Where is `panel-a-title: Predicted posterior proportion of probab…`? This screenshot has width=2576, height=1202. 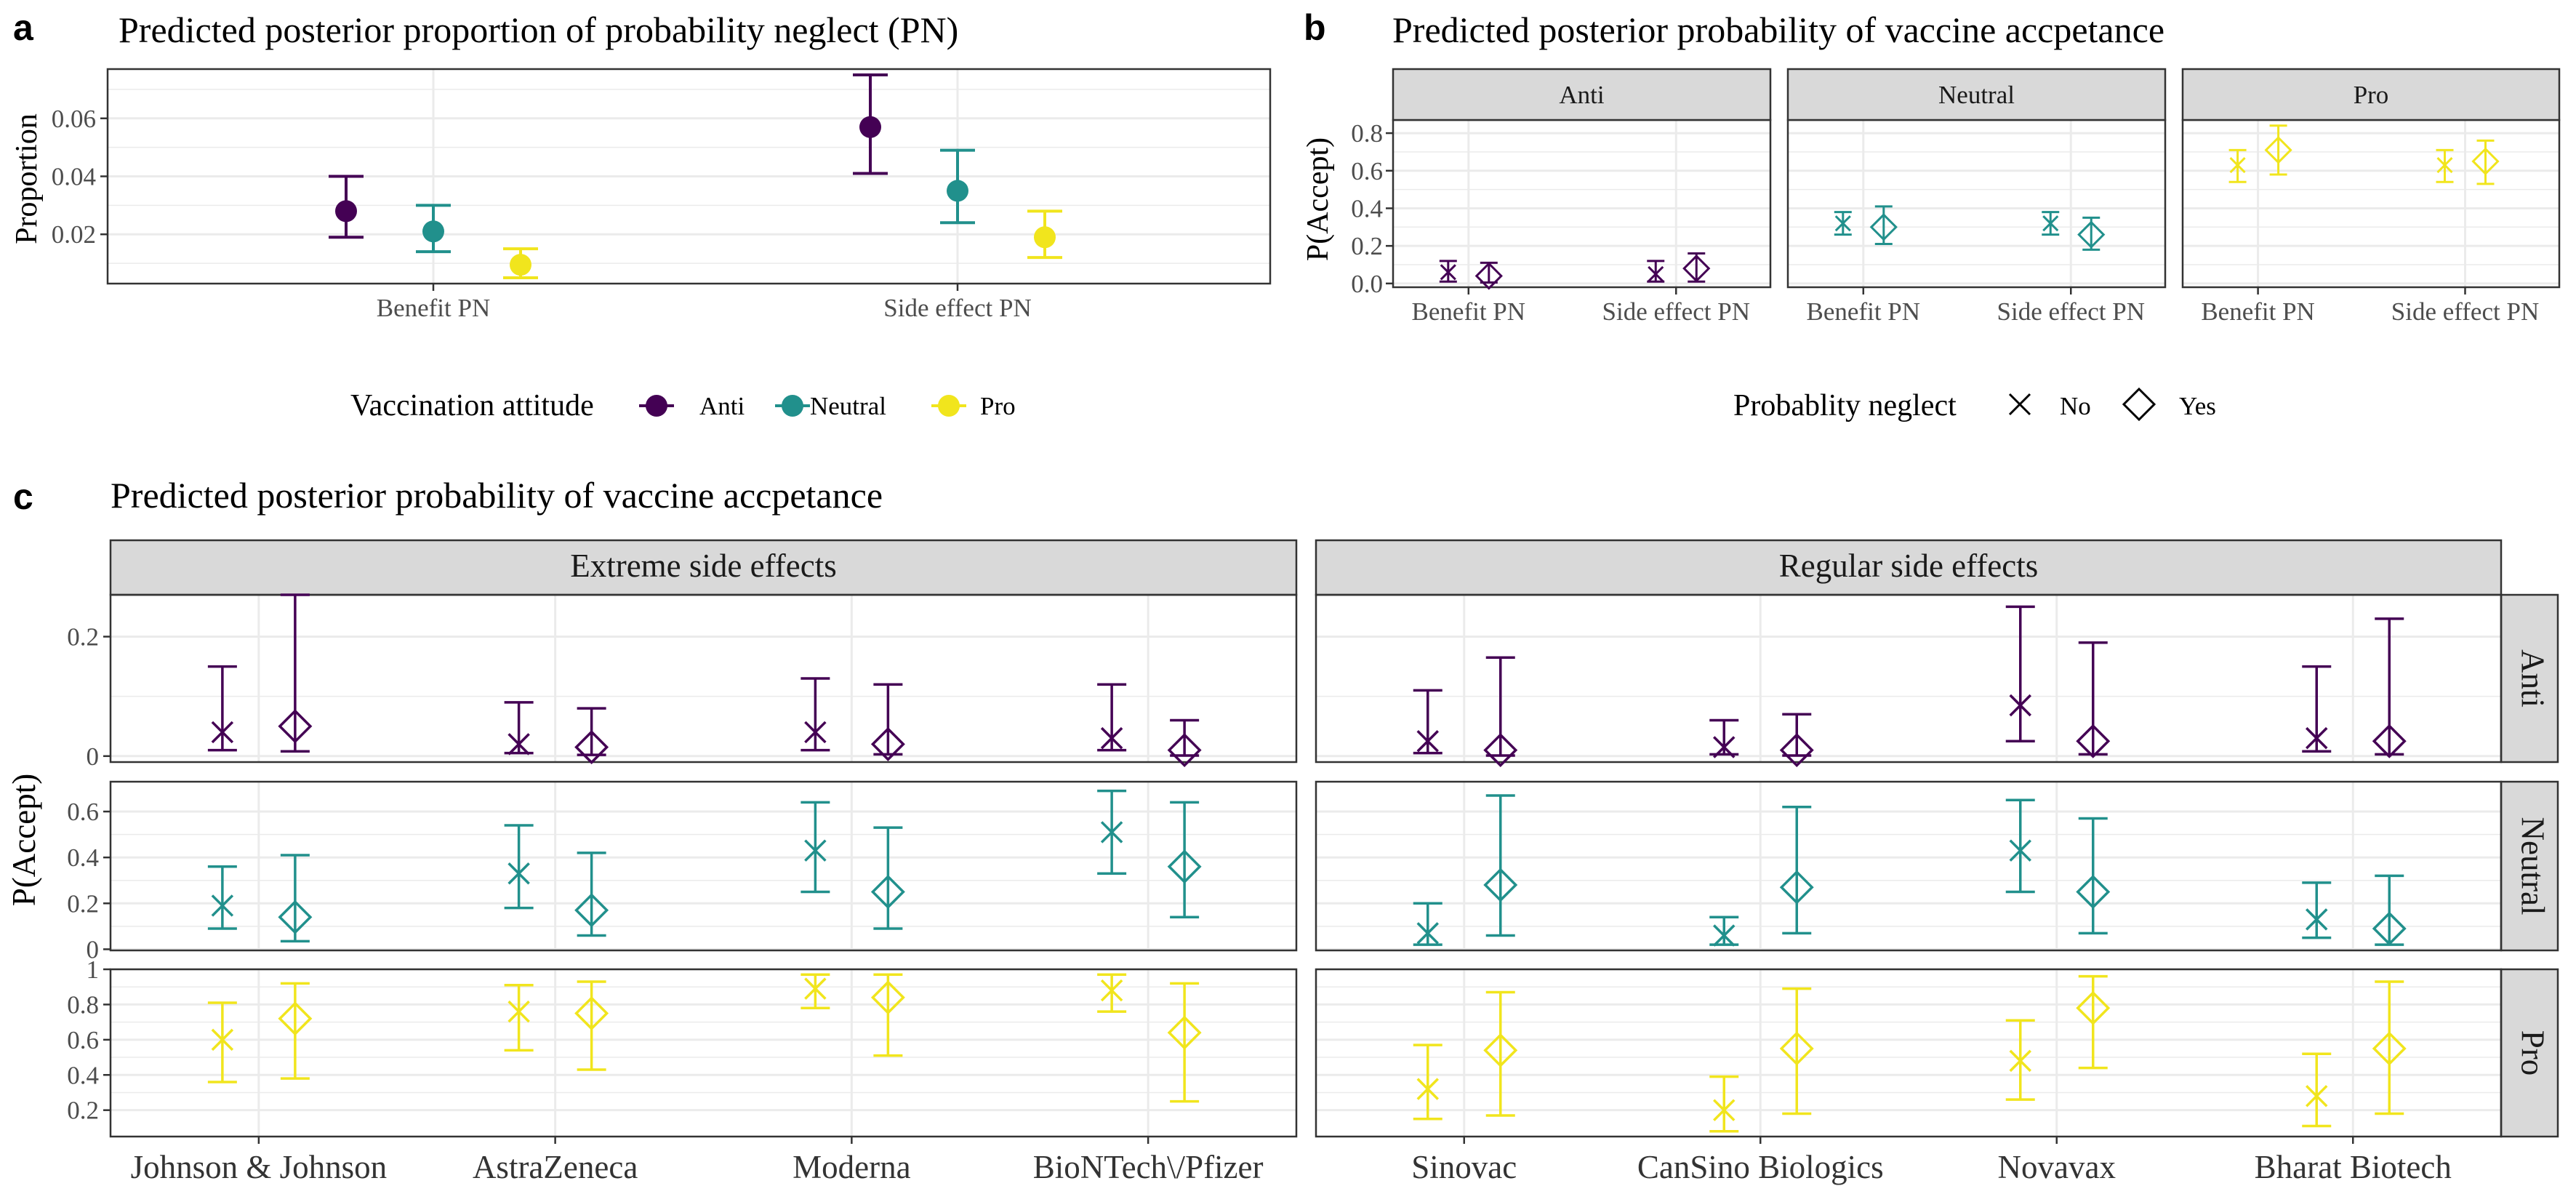 panel-a-title: Predicted posterior proportion of probab… is located at coordinates (539, 29).